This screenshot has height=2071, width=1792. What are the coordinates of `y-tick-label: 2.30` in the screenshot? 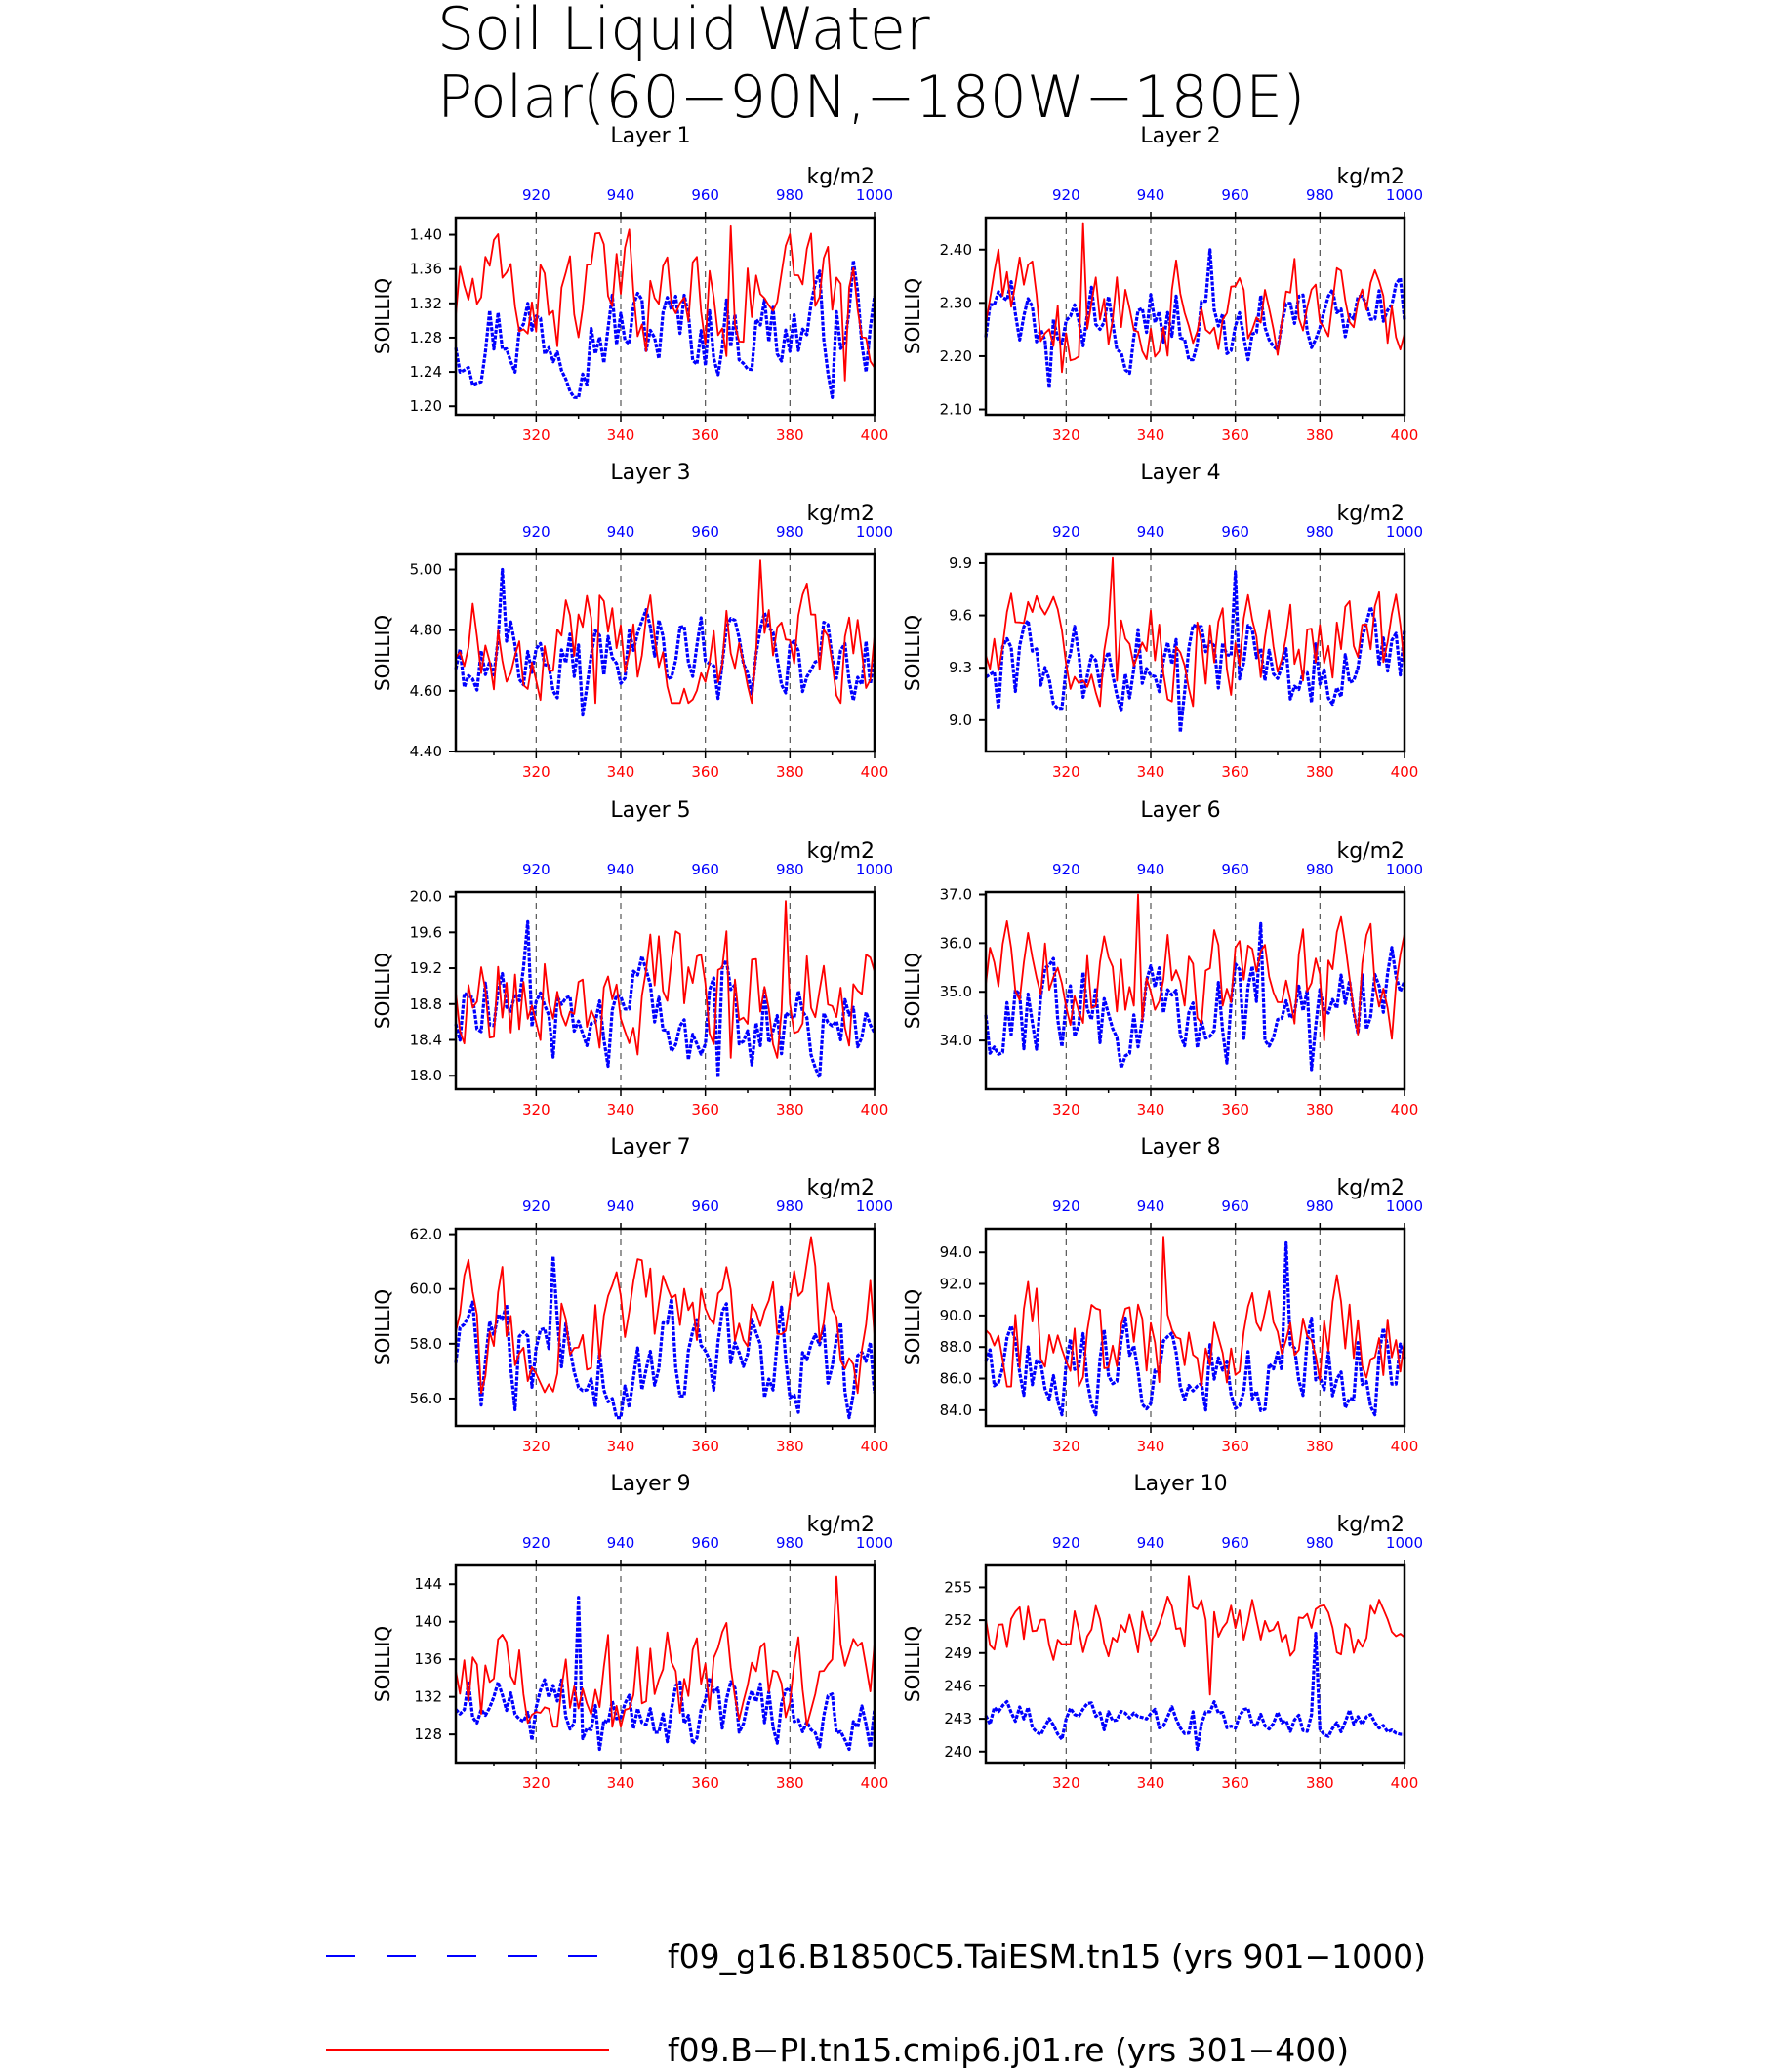 It's located at (956, 302).